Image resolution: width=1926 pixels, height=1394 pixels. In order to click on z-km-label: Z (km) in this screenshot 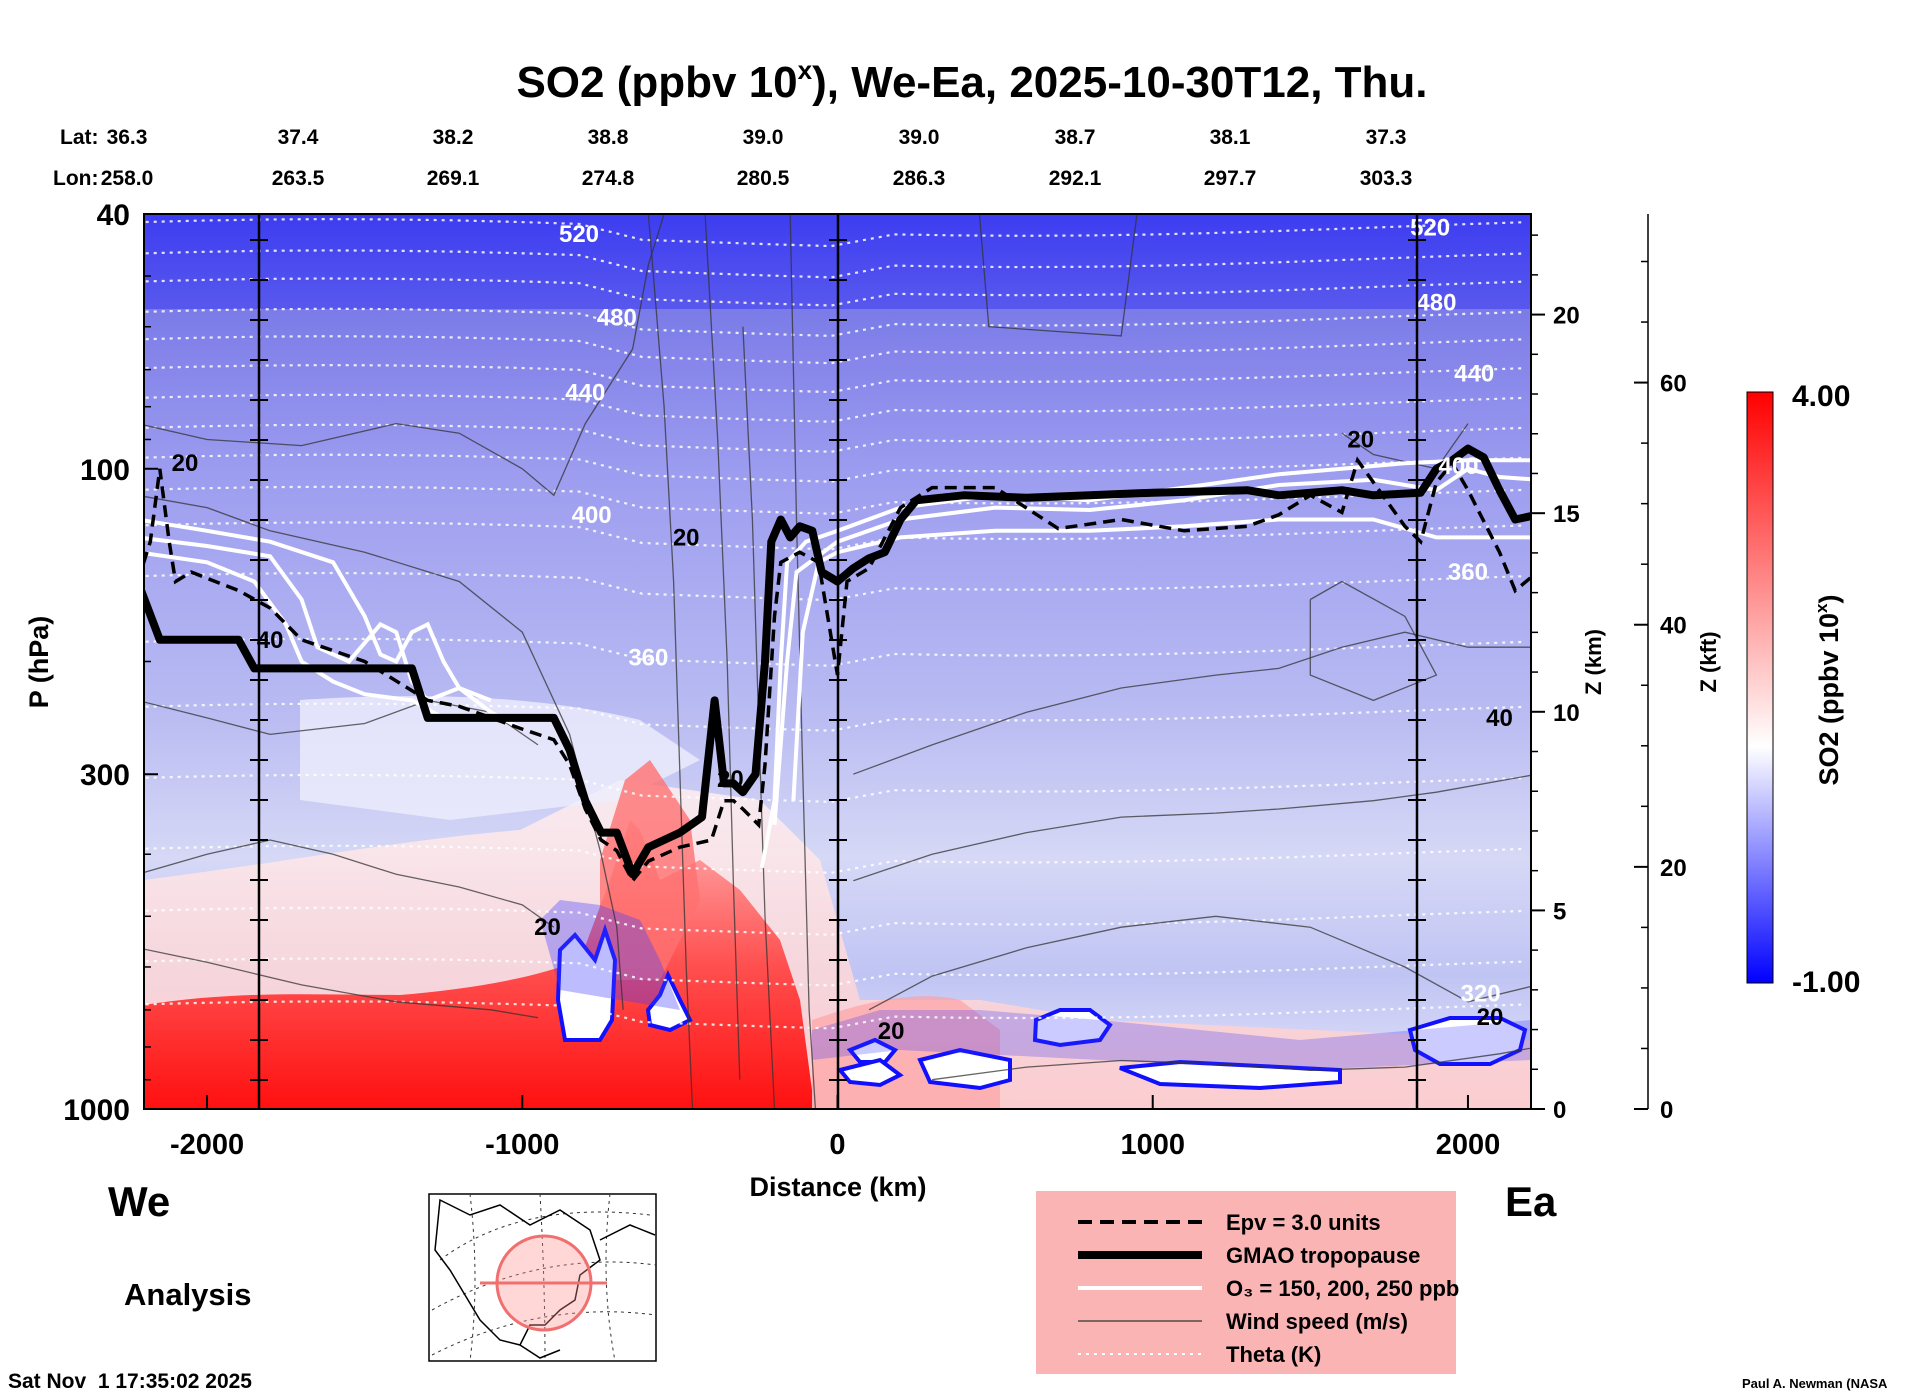, I will do `click(1593, 662)`.